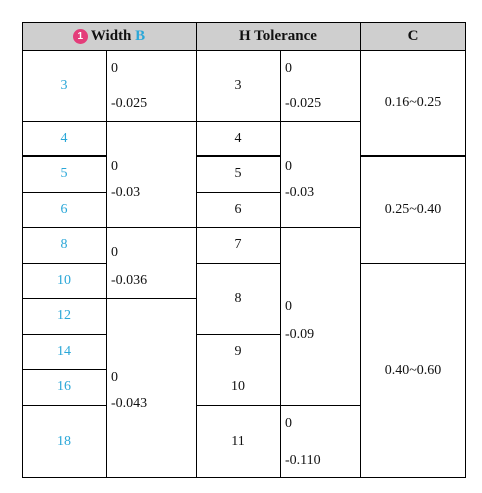  What do you see at coordinates (320, 85) in the screenshot?
I see `h-tolerance: 0 -0.025` at bounding box center [320, 85].